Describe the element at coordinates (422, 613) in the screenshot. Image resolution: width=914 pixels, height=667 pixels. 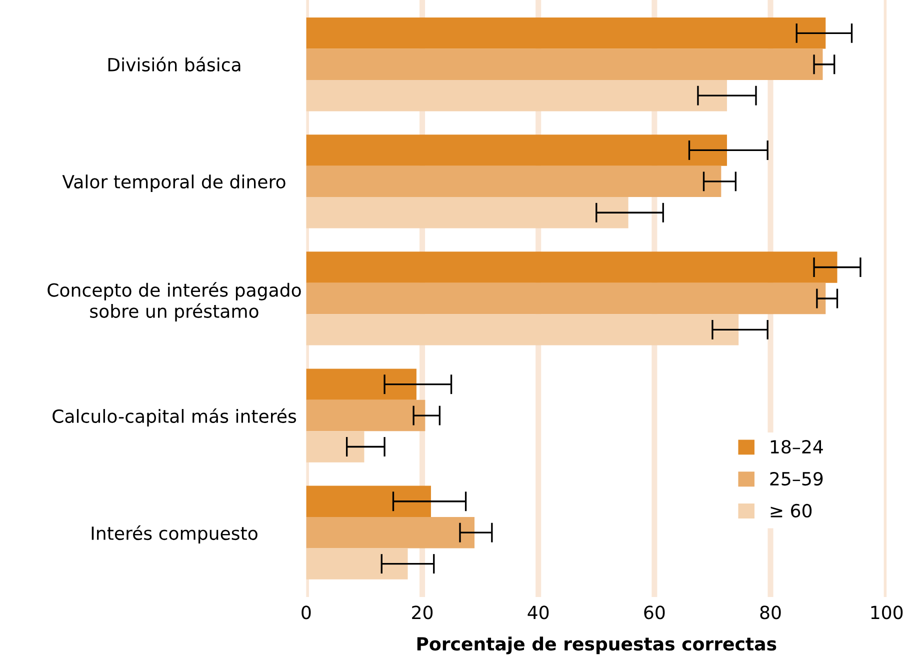
I see `x-tick-label: 20` at that location.